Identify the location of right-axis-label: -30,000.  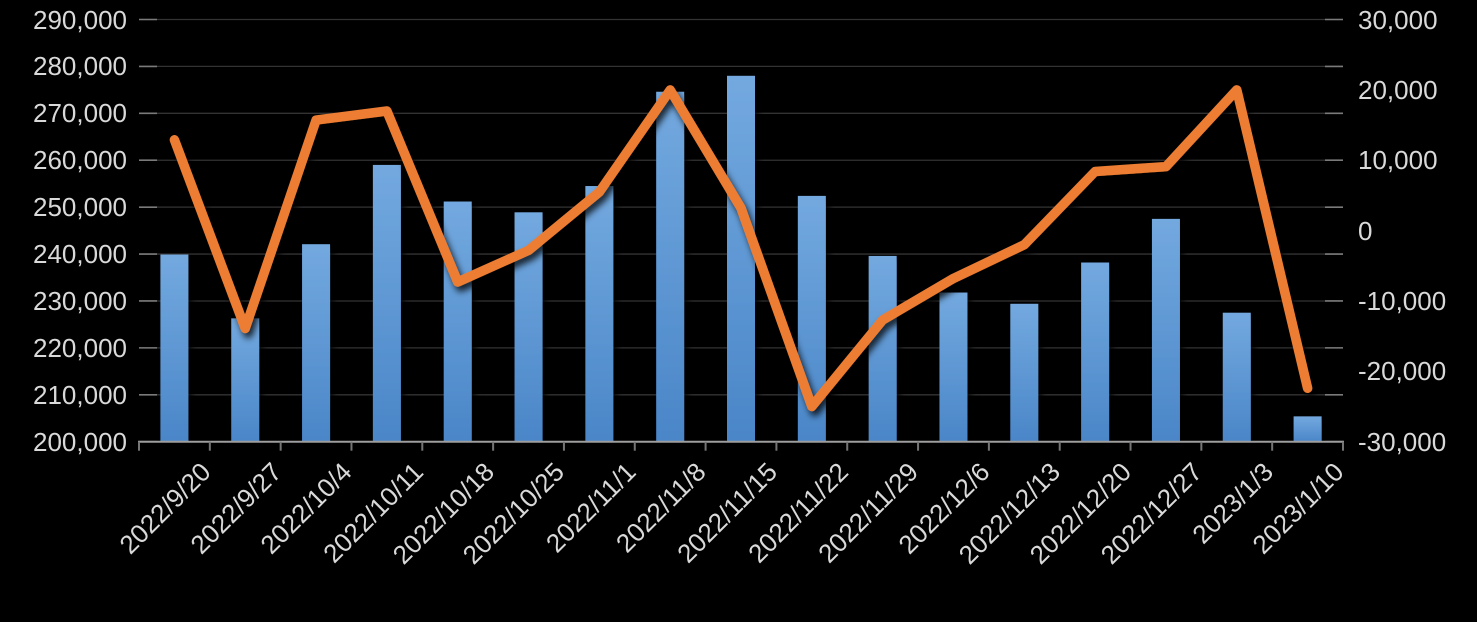
(1402, 441).